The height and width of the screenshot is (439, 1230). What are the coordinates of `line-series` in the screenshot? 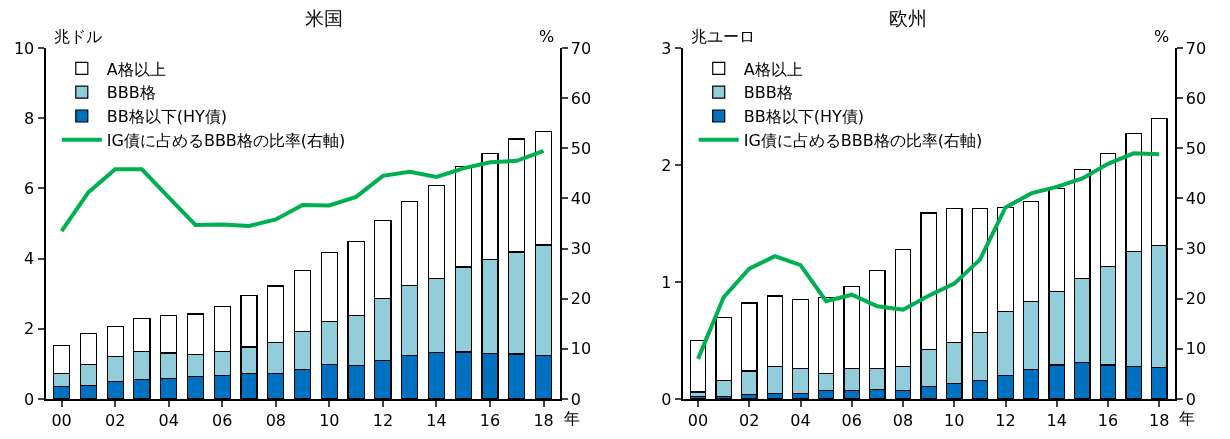 It's located at (302, 191).